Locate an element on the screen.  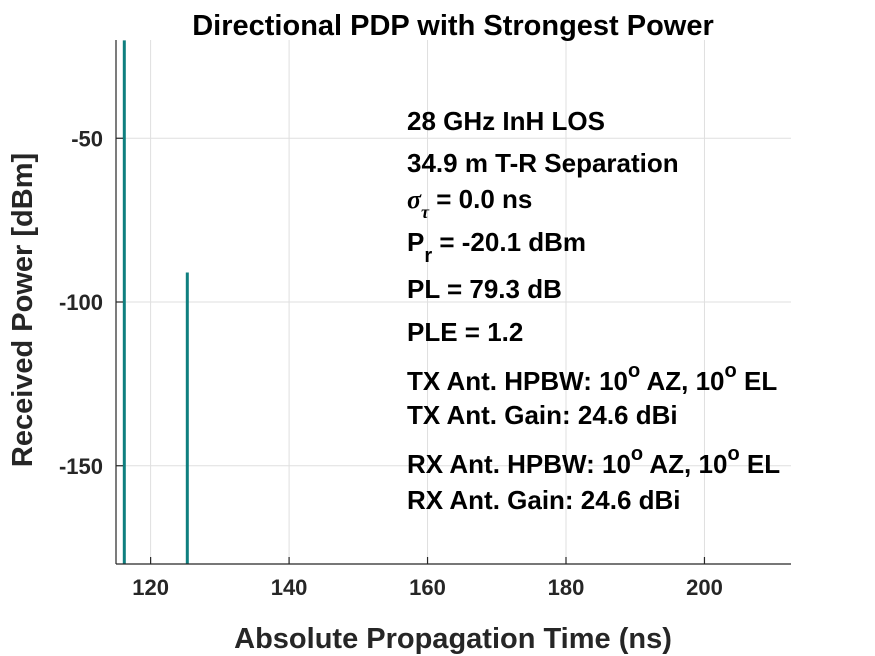
tx-hpbw-sup1: o is located at coordinates (634, 371).